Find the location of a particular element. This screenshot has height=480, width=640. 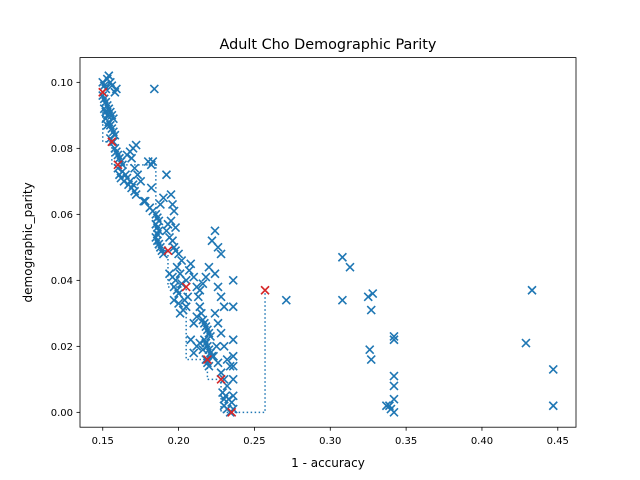

x-axis: 0.15 0.20 0.25 0.30 0.35 0.40 0.45 is located at coordinates (330, 437).